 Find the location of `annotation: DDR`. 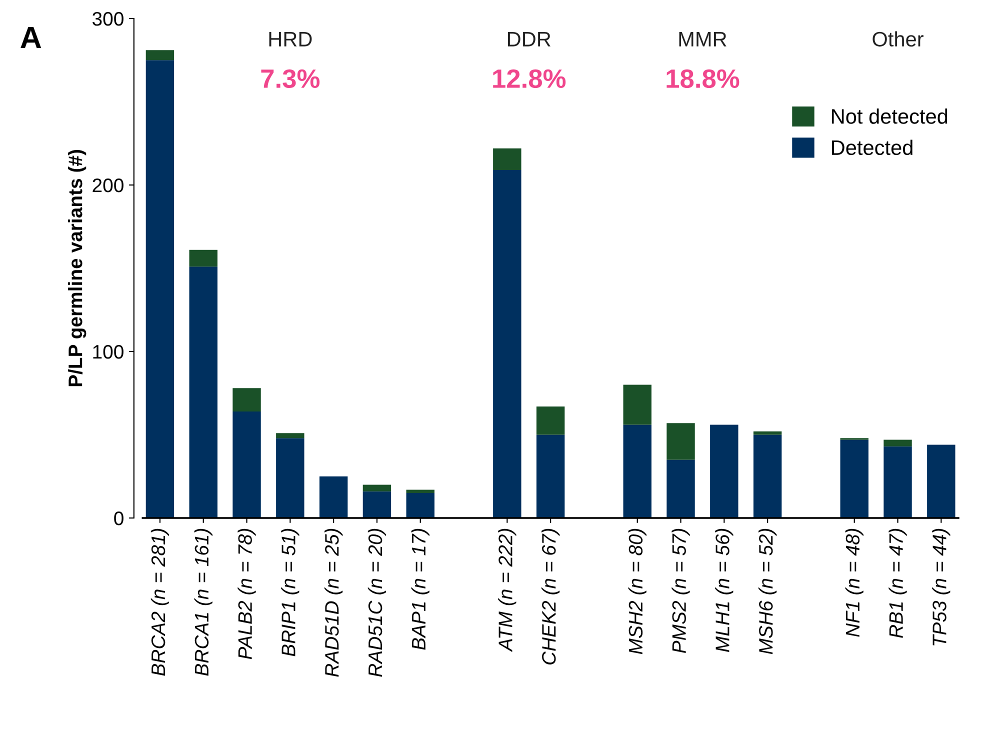

annotation: DDR is located at coordinates (529, 39).